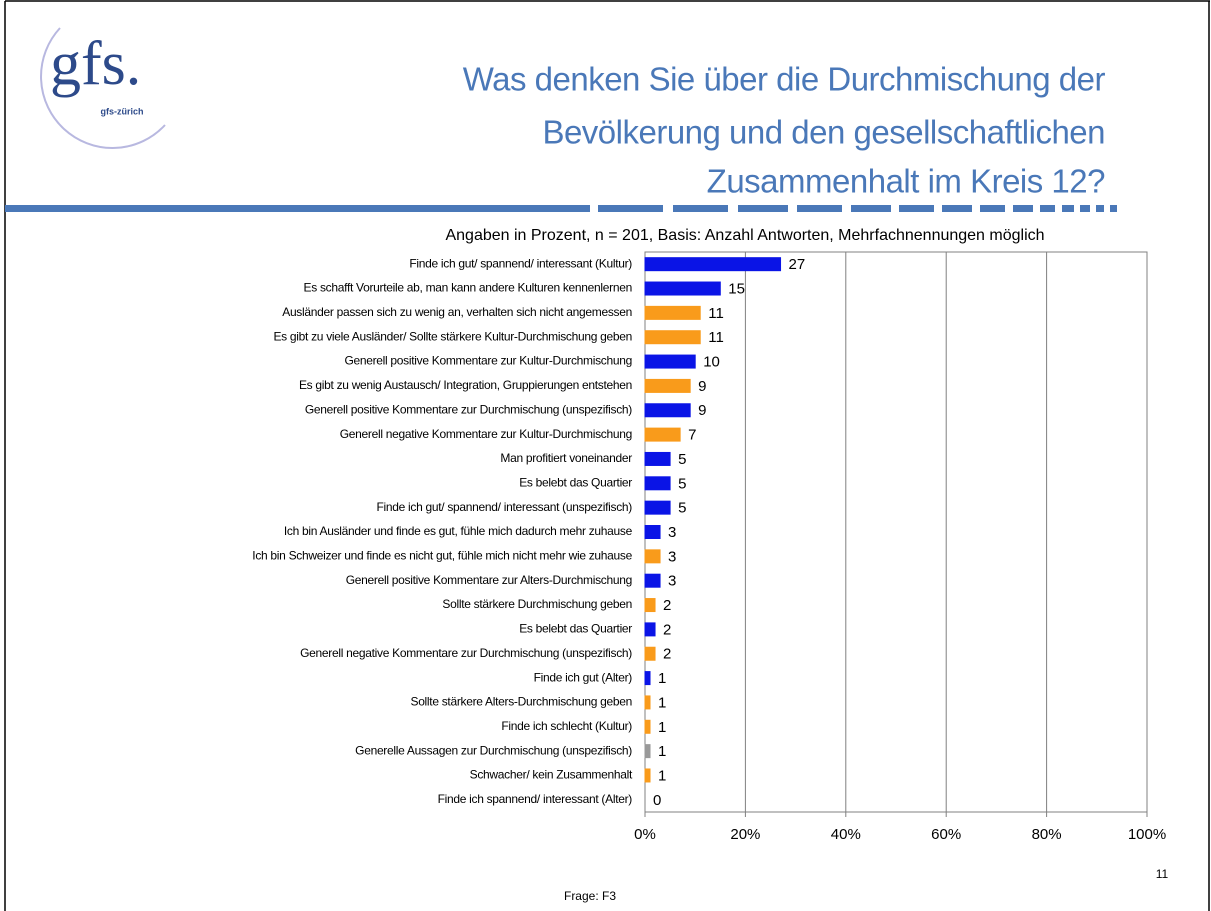 The height and width of the screenshot is (911, 1211). I want to click on page-number: 11, so click(1162, 874).